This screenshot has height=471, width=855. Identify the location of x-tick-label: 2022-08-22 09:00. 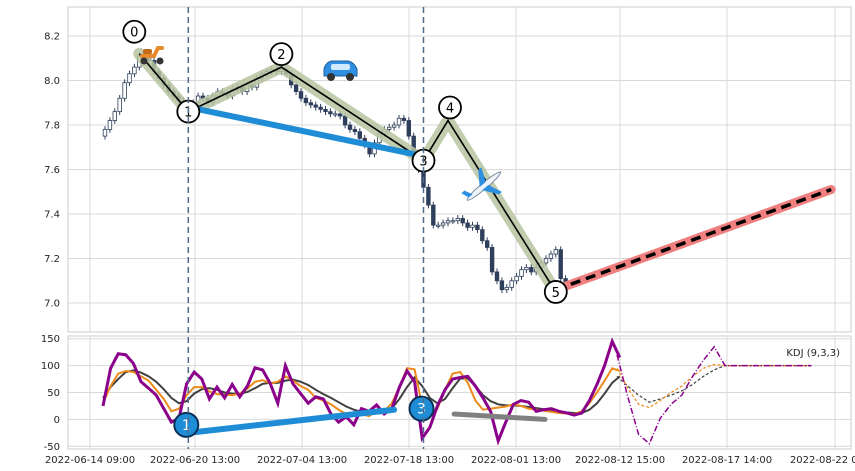
(822, 460).